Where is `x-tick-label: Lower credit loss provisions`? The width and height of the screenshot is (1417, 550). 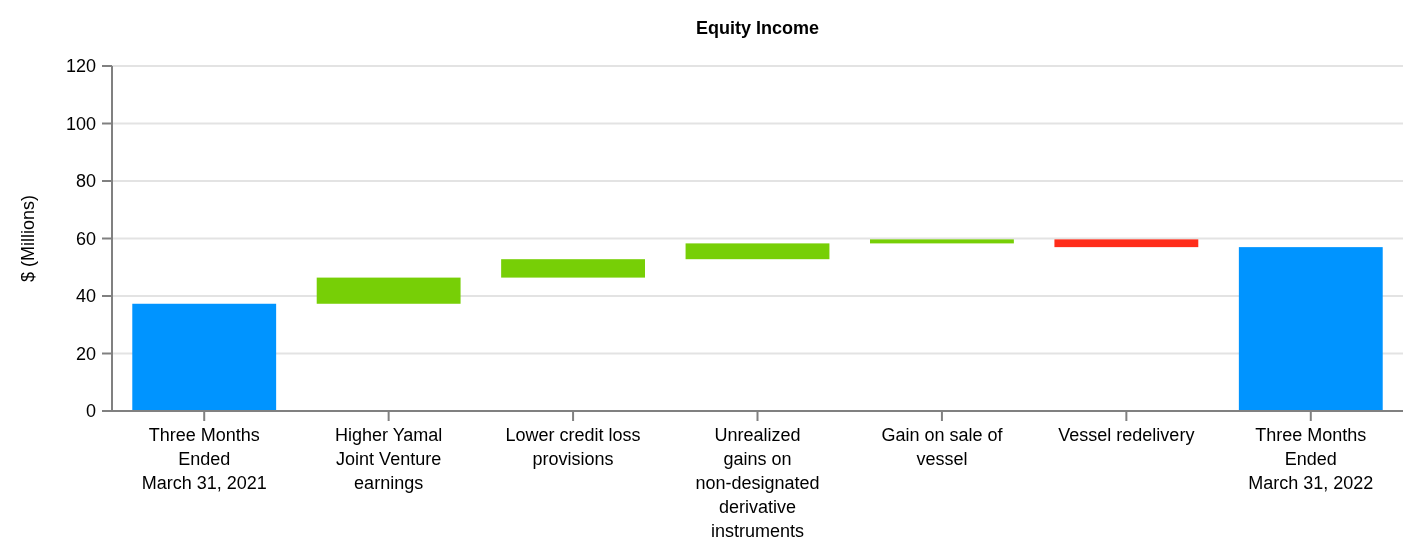 x-tick-label: Lower credit loss provisions is located at coordinates (573, 447).